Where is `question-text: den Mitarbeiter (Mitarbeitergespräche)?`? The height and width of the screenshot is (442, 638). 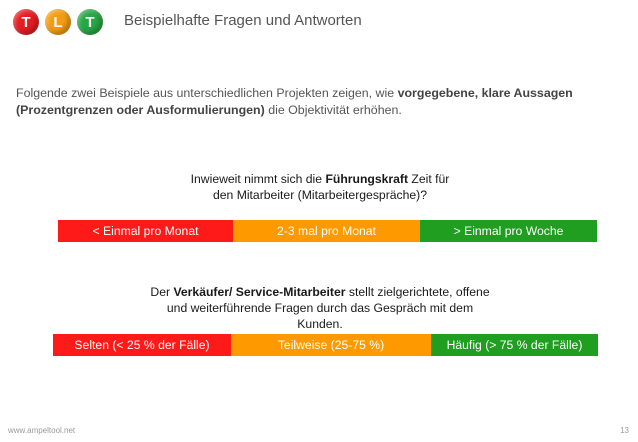 question-text: den Mitarbeiter (Mitarbeitergespräche)? is located at coordinates (320, 195).